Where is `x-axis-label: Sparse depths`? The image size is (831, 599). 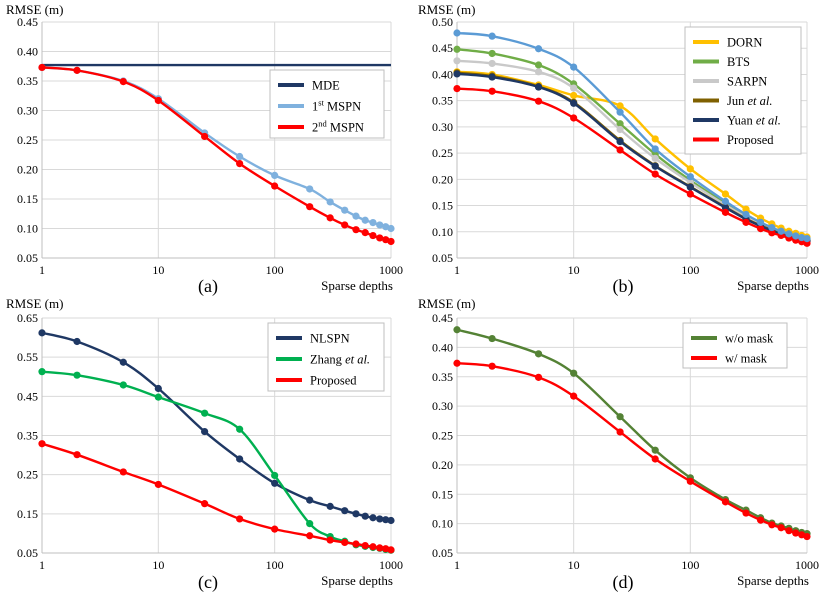 x-axis-label: Sparse depths is located at coordinates (357, 285).